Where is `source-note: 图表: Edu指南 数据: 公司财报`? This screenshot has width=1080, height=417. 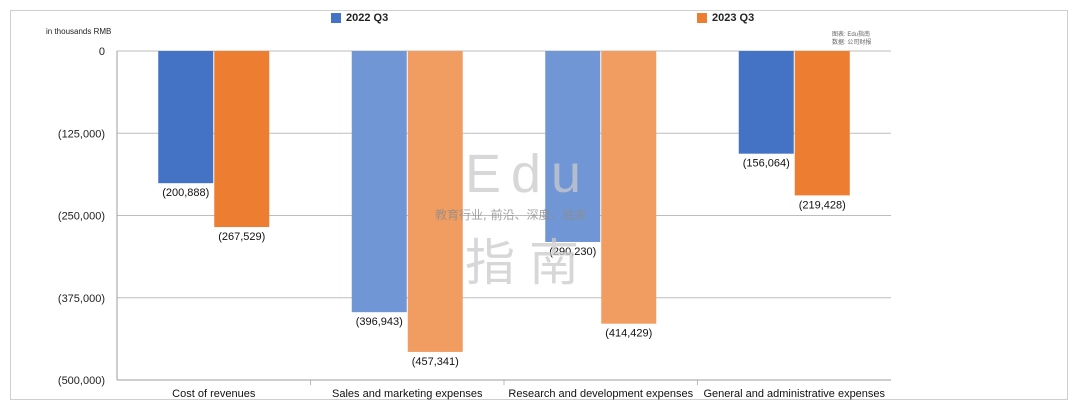
source-note: 图表: Edu指南 数据: 公司财报 is located at coordinates (851, 39).